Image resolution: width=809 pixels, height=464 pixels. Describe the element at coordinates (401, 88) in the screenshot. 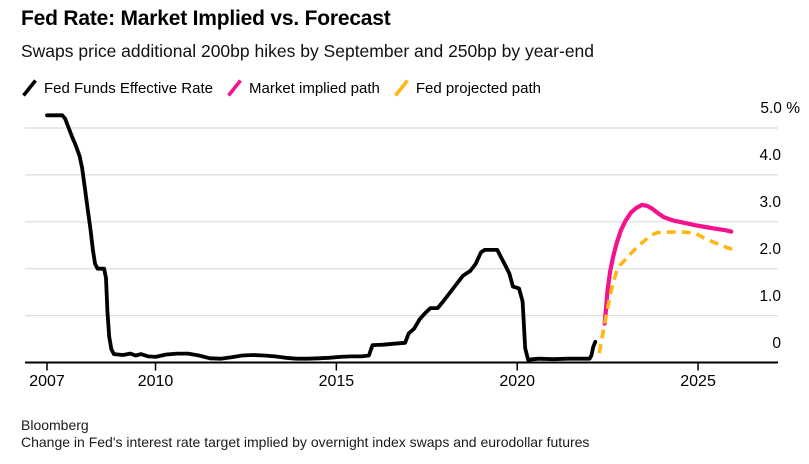

I see `legend-slash-fed-projected-icon` at that location.